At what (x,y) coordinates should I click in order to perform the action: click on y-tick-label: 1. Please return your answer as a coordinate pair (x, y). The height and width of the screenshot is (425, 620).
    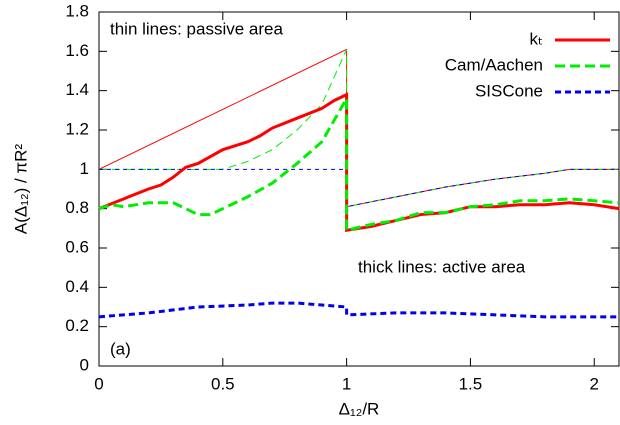
    Looking at the image, I should click on (84, 168).